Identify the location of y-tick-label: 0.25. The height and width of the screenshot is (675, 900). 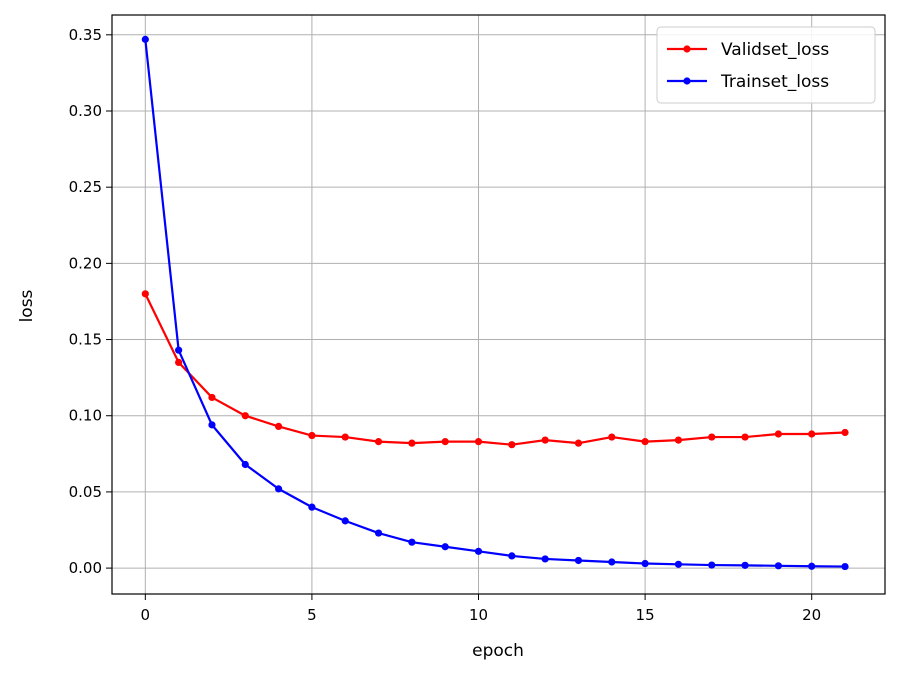
(85, 187).